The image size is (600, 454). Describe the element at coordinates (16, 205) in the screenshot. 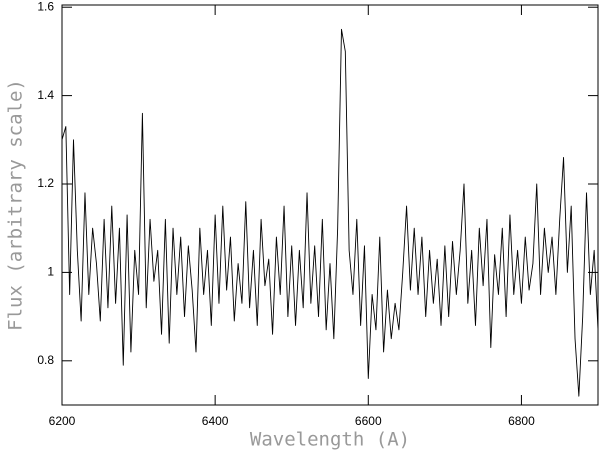

I see `y-axis-label: Flux (arbitrary scale)` at that location.